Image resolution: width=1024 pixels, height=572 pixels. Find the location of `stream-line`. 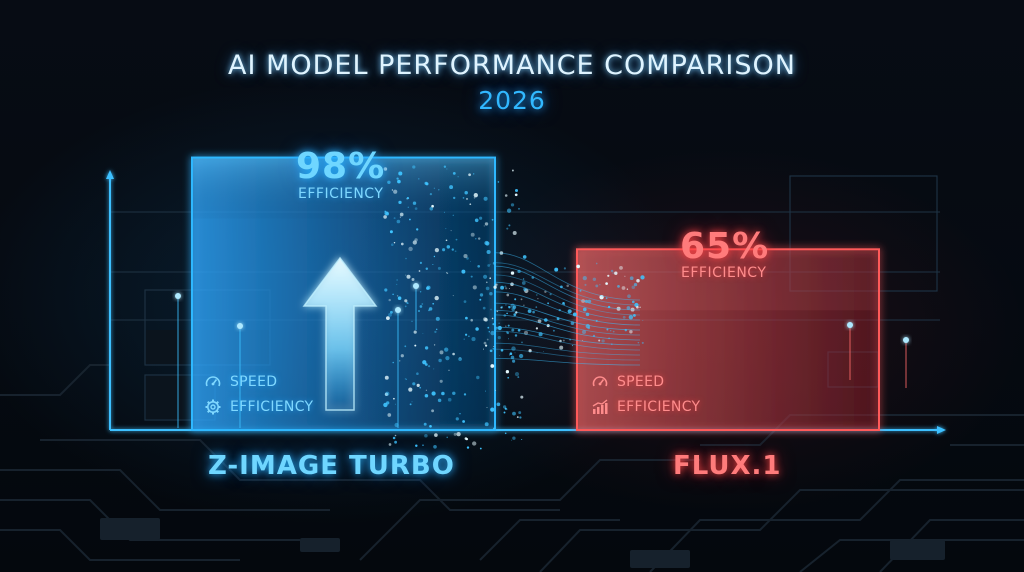

stream-line is located at coordinates (567, 308).